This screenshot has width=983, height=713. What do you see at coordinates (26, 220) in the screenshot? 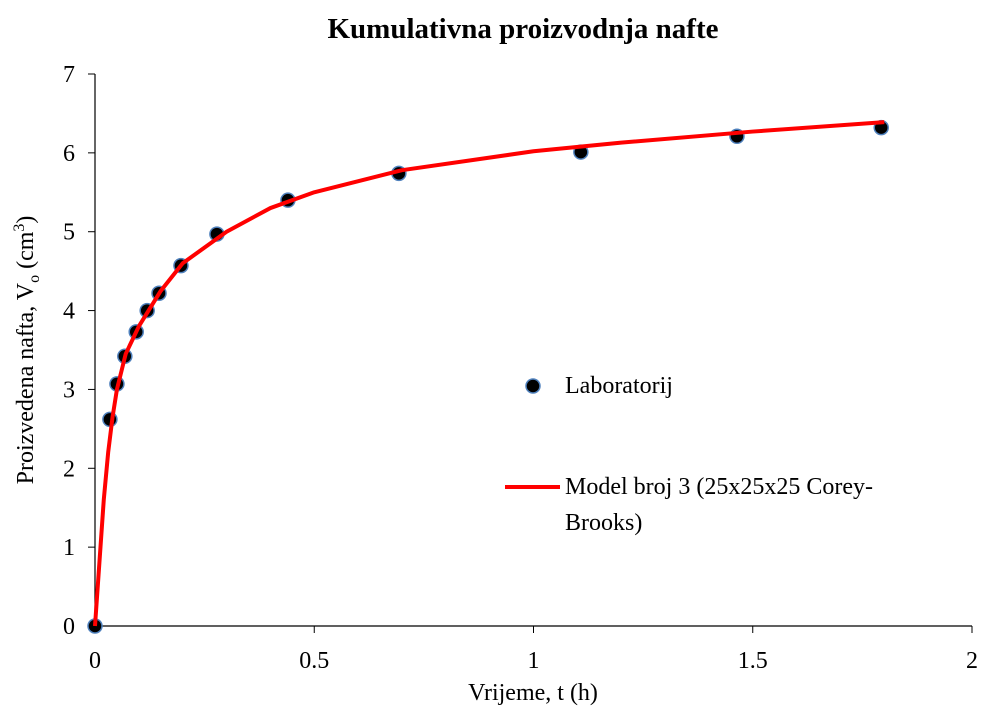
I see `y-label-part: )` at bounding box center [26, 220].